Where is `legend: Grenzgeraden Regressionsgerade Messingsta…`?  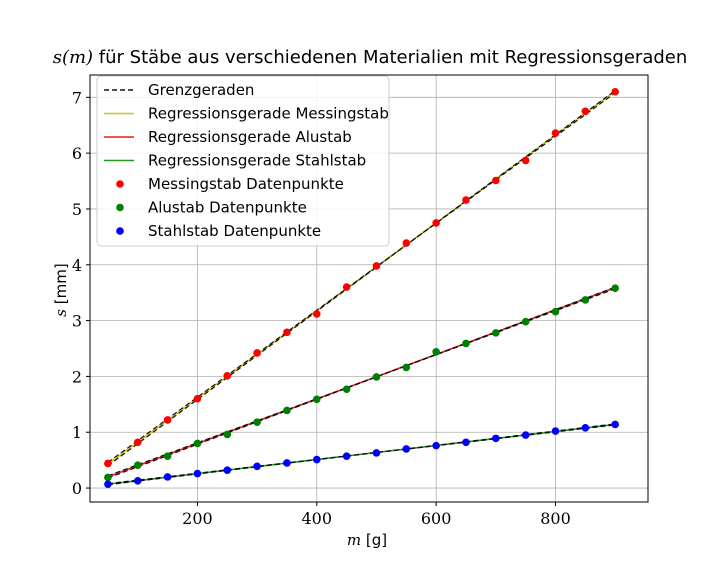 legend: Grenzgeraden Regressionsgerade Messingsta… is located at coordinates (243, 161).